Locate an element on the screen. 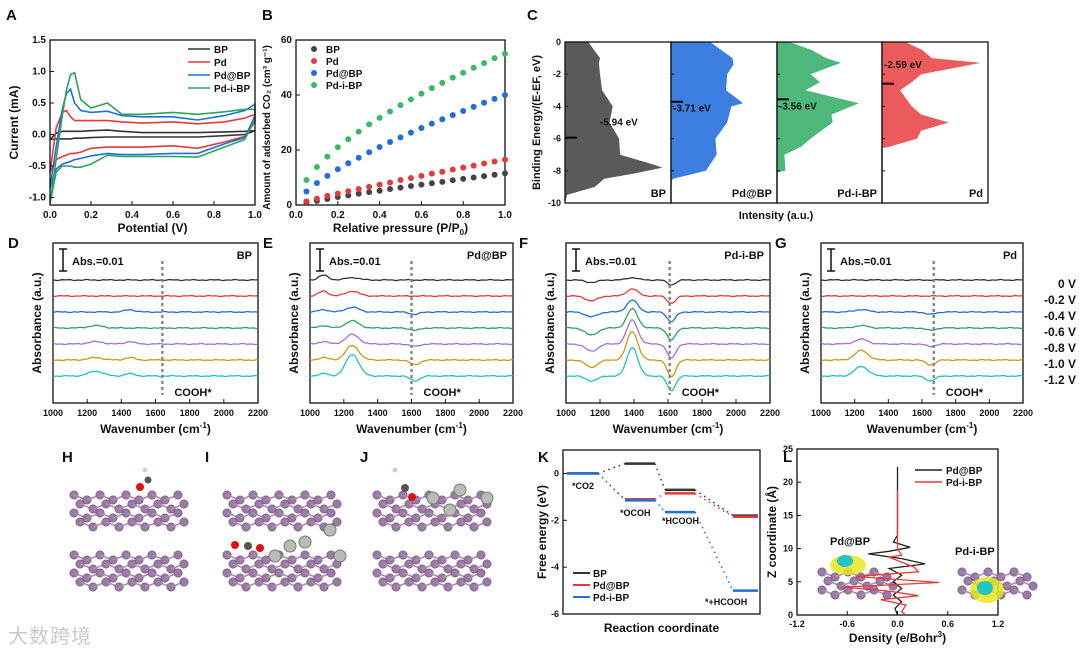 This screenshot has width=1080, height=654. scale-bar-label: Abs.=0.01 is located at coordinates (98, 262).